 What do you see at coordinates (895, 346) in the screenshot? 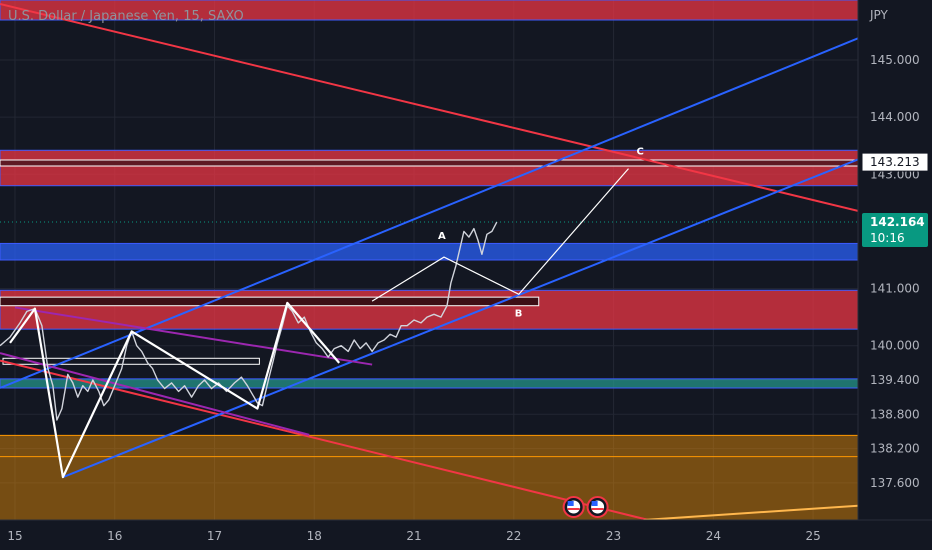
I see `y-tick-140.000: 140.000` at bounding box center [895, 346].